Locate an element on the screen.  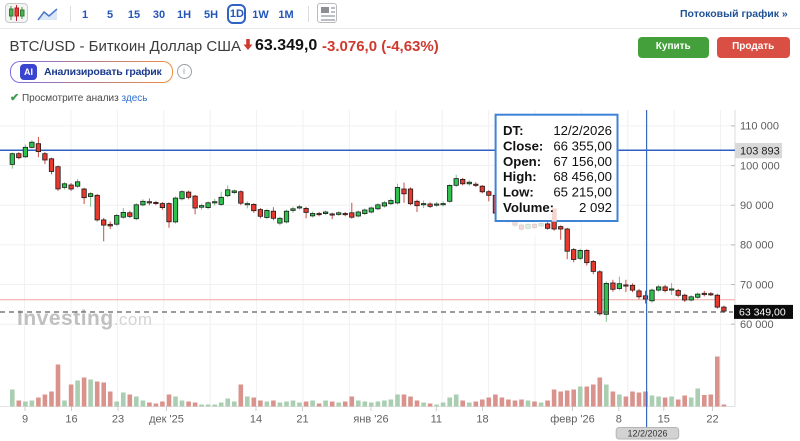
svg-text: Volume: is located at coordinates (528, 207).